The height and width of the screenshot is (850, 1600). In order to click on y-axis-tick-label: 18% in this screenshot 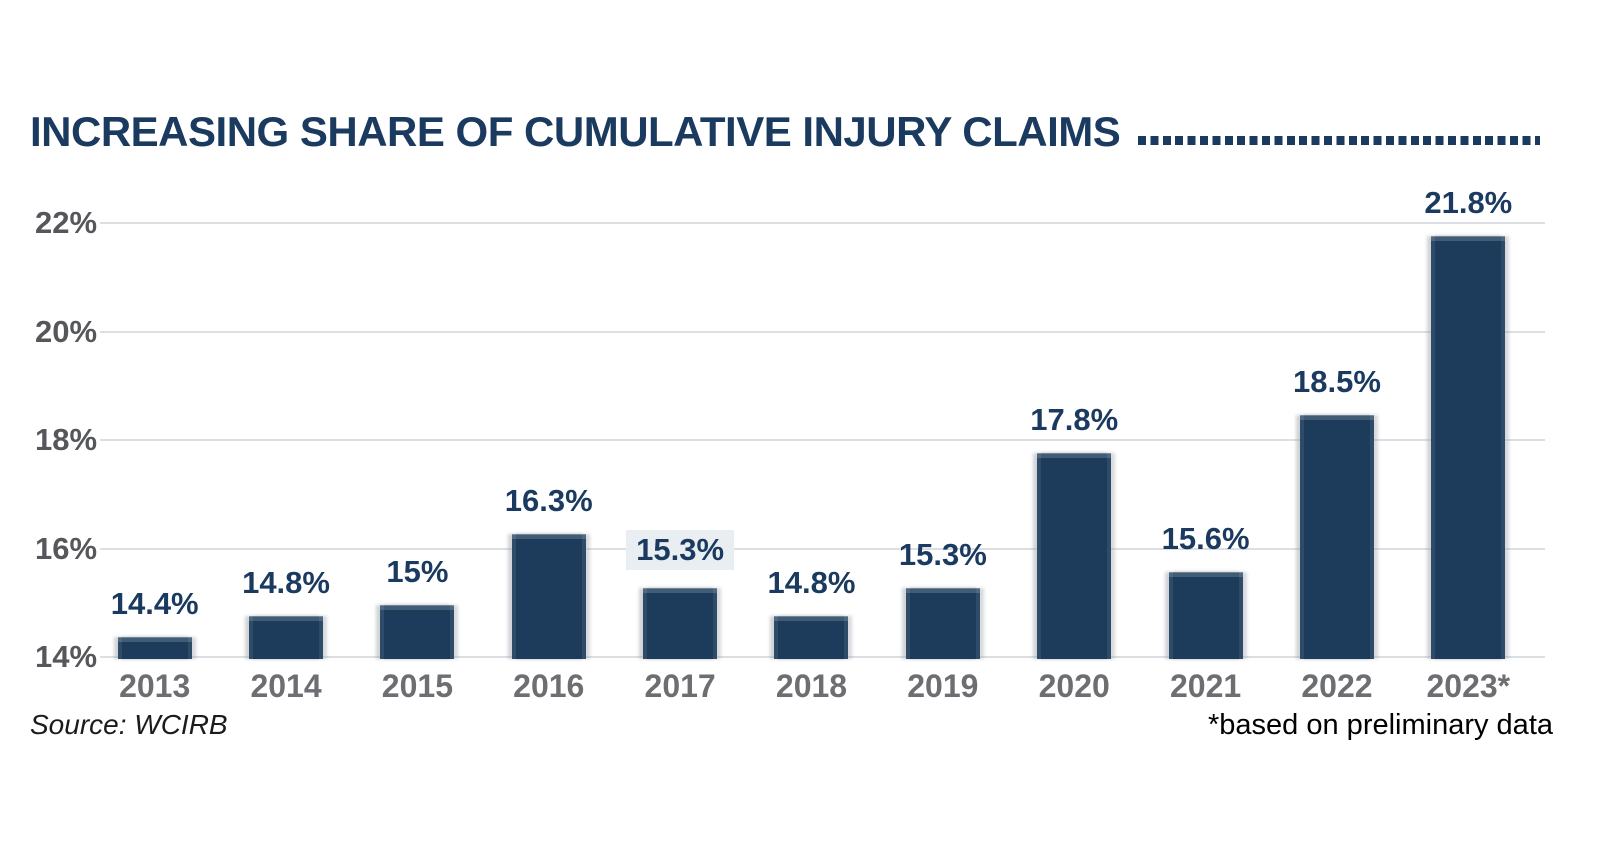, I will do `click(66, 439)`.